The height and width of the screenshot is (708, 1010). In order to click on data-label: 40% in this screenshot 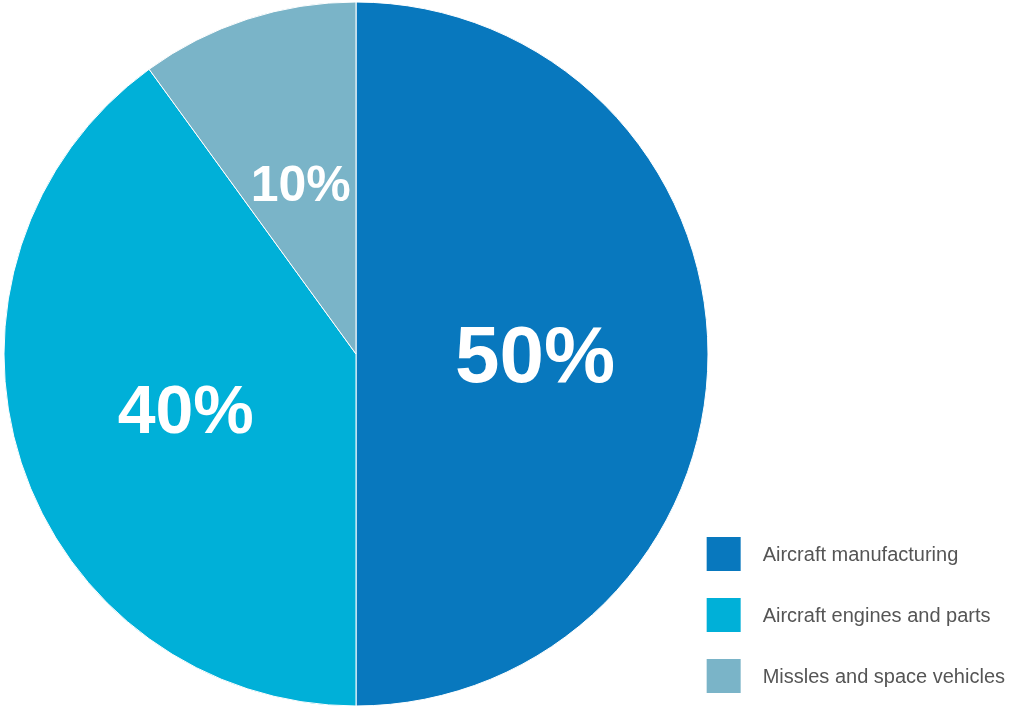, I will do `click(185, 409)`.